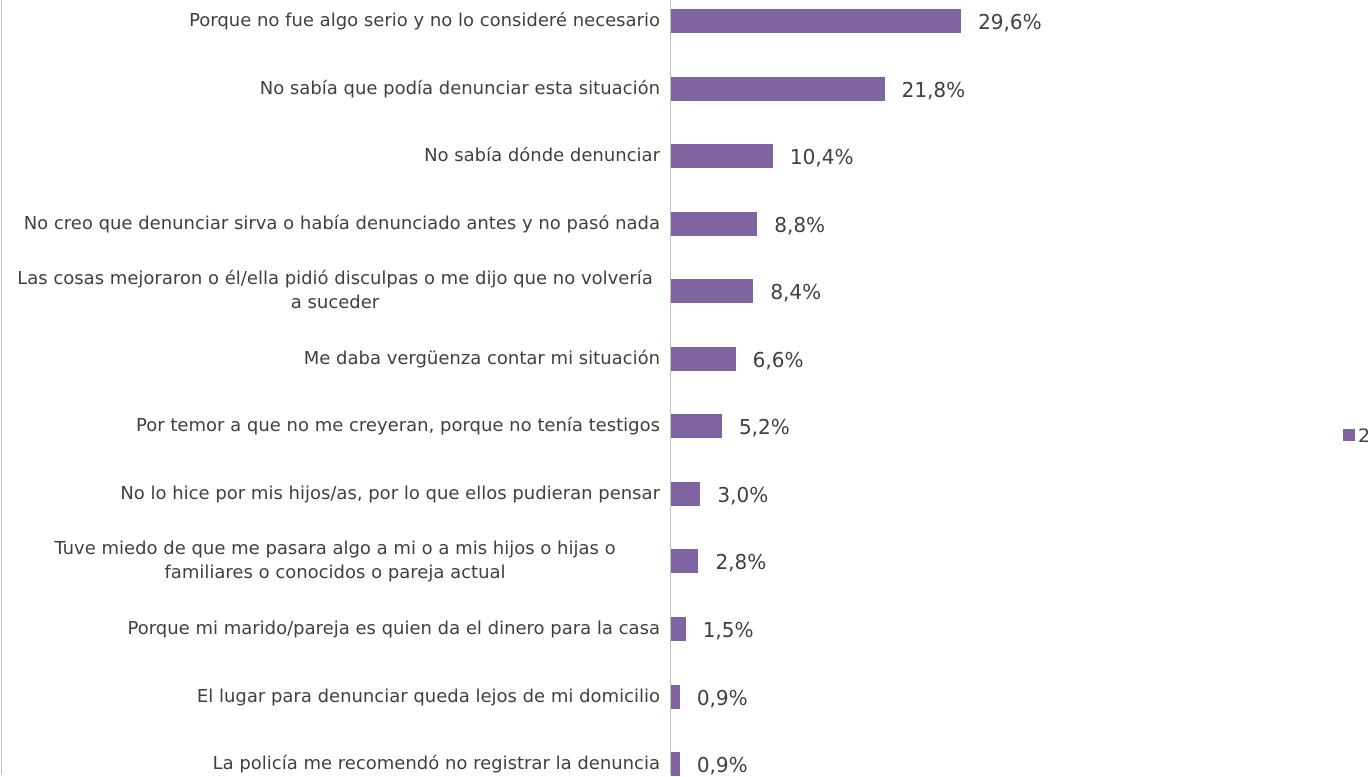 This screenshot has height=777, width=1368. What do you see at coordinates (1349, 435) in the screenshot?
I see `legend-key` at bounding box center [1349, 435].